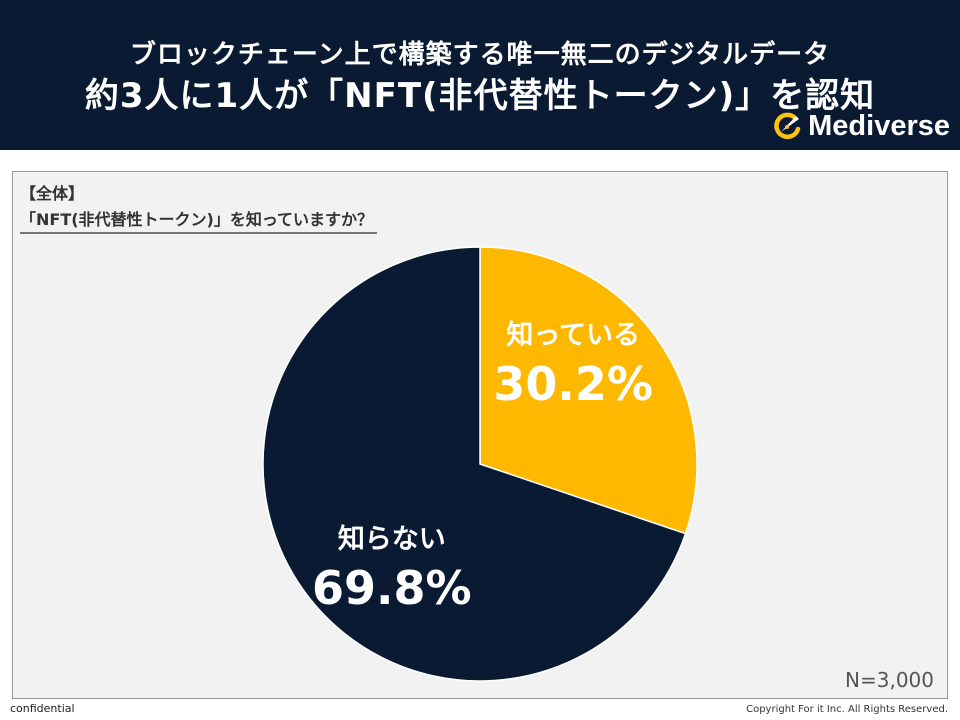 The height and width of the screenshot is (720, 960). I want to click on slice-percent-label: 30.2%, so click(573, 384).